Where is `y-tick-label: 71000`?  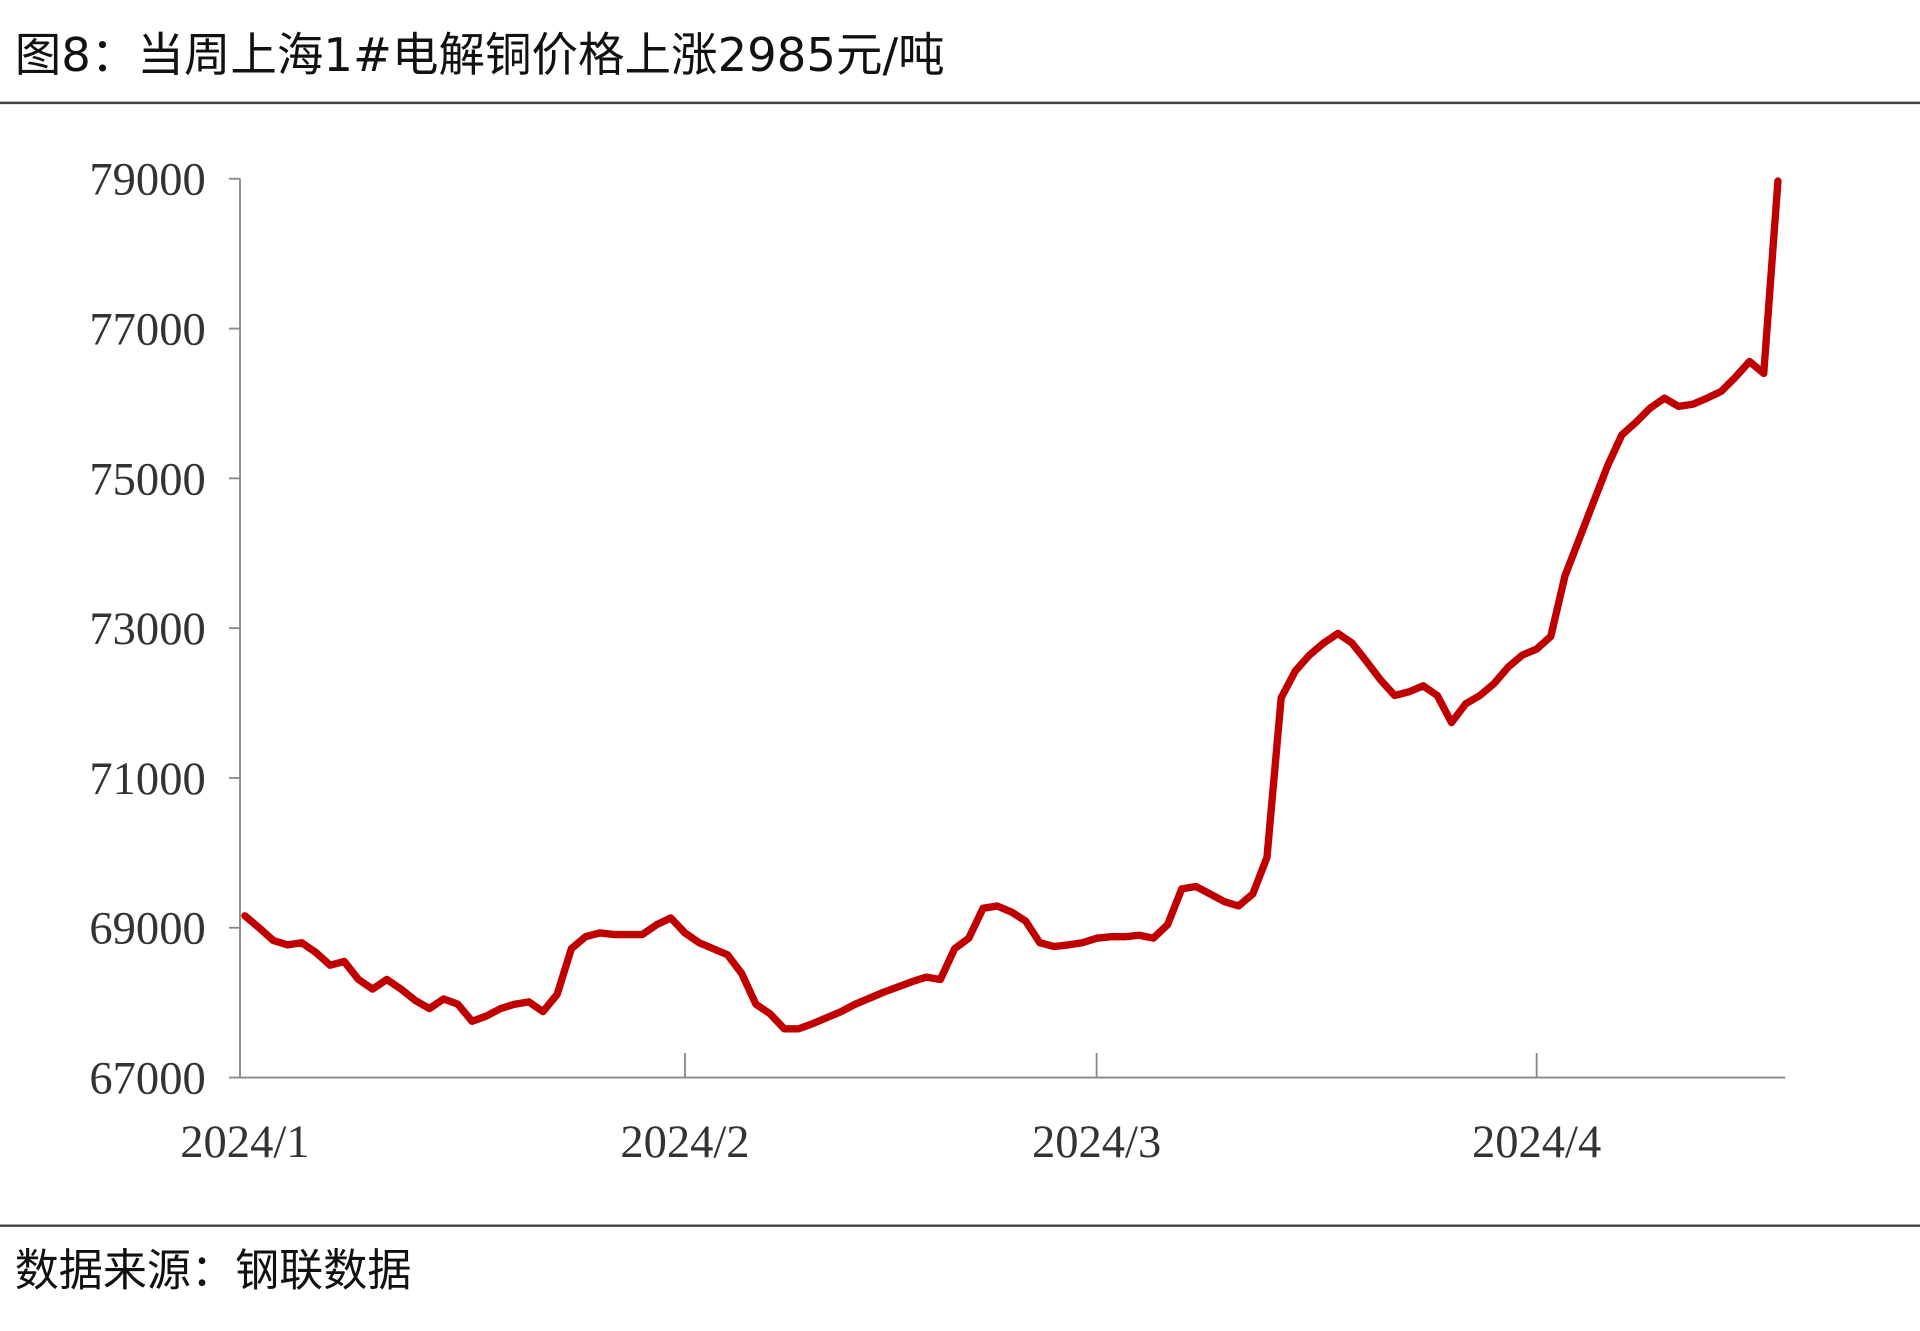
y-tick-label: 71000 is located at coordinates (147, 779).